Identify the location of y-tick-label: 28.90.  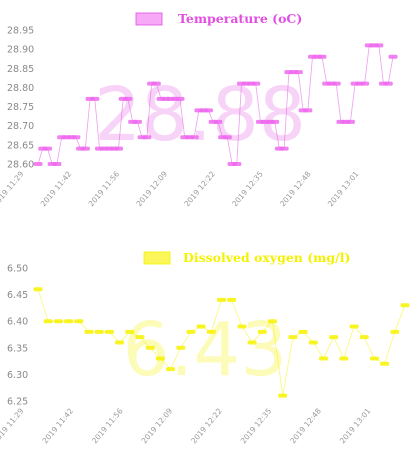
(20, 50).